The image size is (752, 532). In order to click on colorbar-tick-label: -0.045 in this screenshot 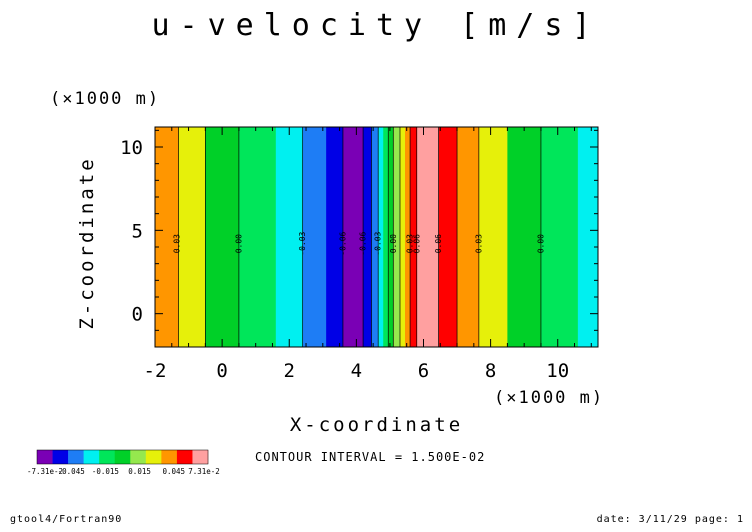, I will do `click(71, 471)`.